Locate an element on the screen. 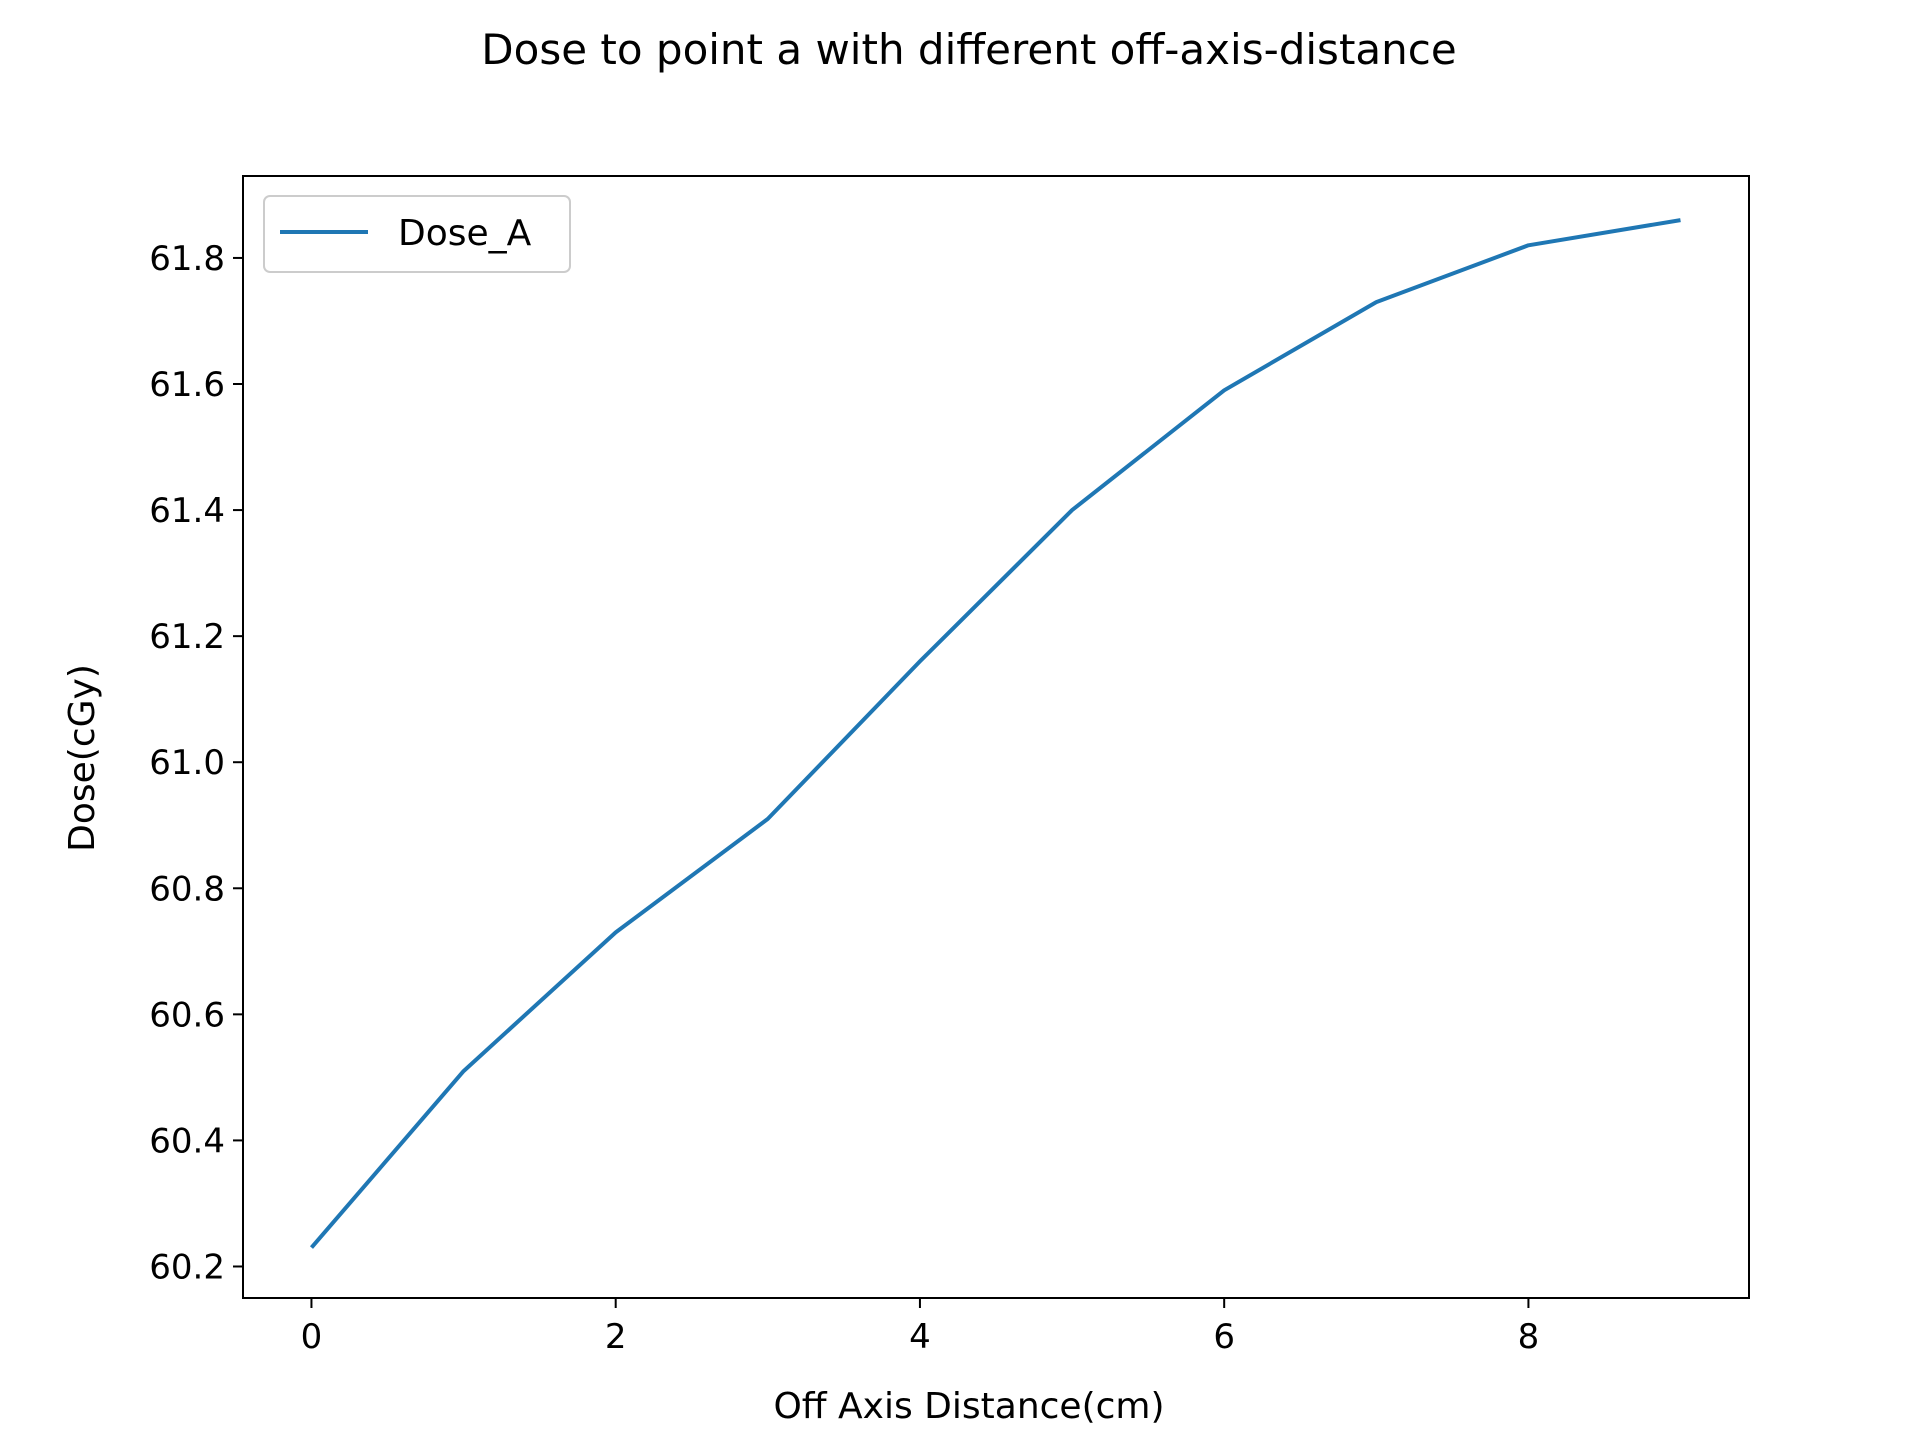  y-axis-title: Dose(cGy) is located at coordinates (82, 758).